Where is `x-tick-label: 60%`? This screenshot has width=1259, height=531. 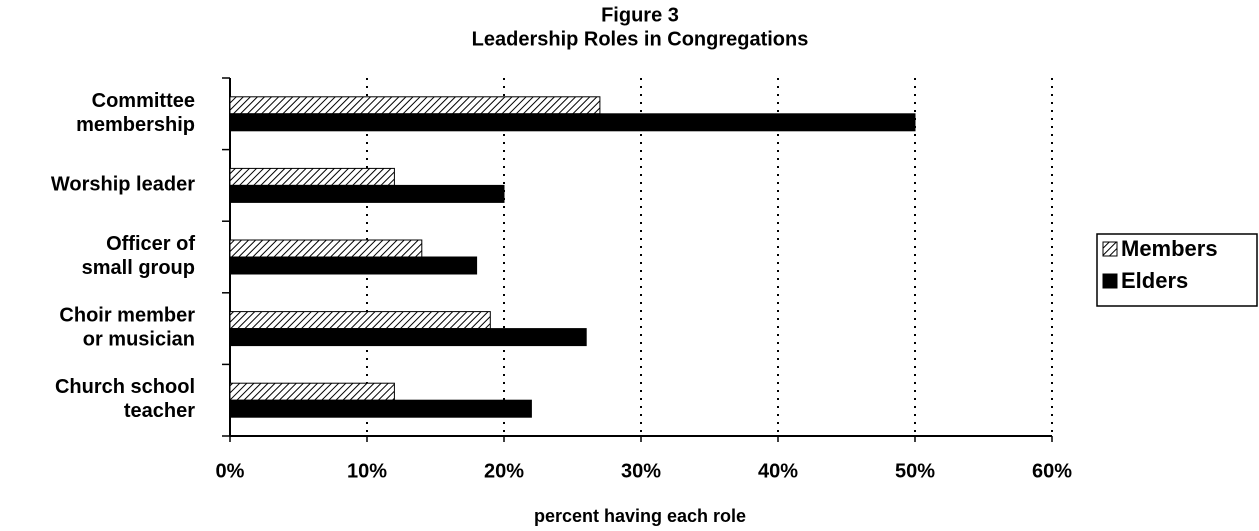 x-tick-label: 60% is located at coordinates (1052, 471).